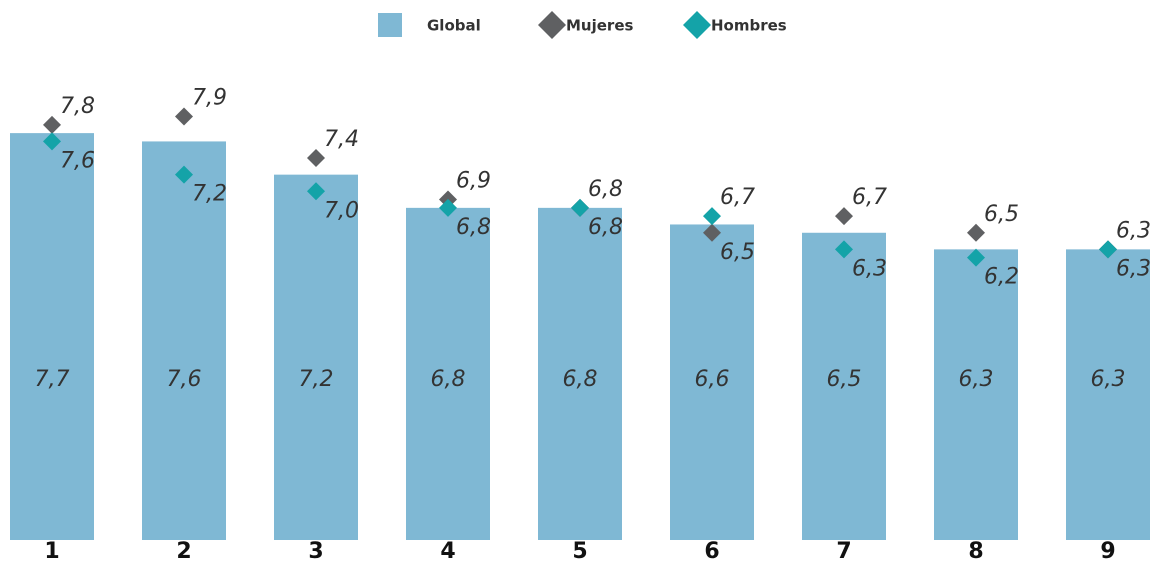 The height and width of the screenshot is (563, 1150). Describe the element at coordinates (315, 551) in the screenshot. I see `x-tick-label: 3` at that location.